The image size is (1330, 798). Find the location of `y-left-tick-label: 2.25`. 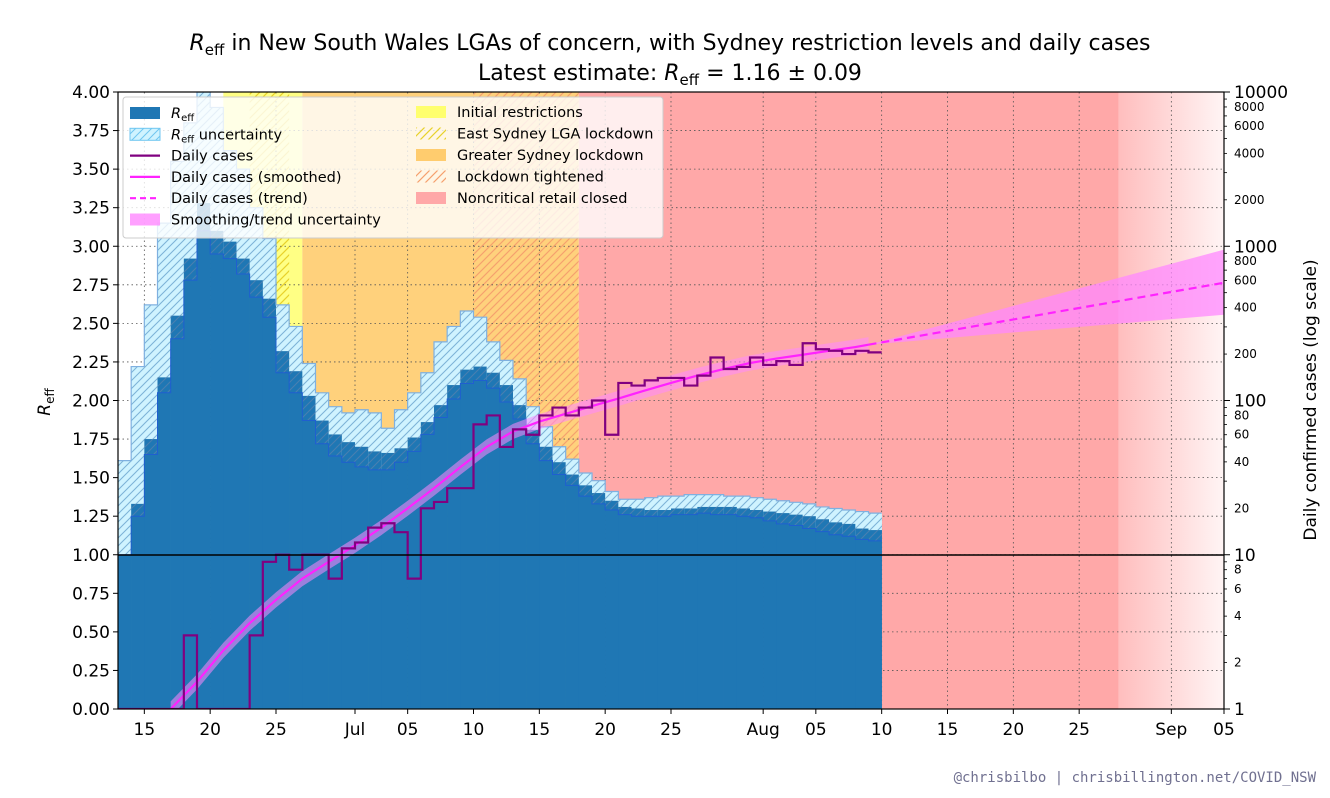

y-left-tick-label: 2.25 is located at coordinates (91, 363).